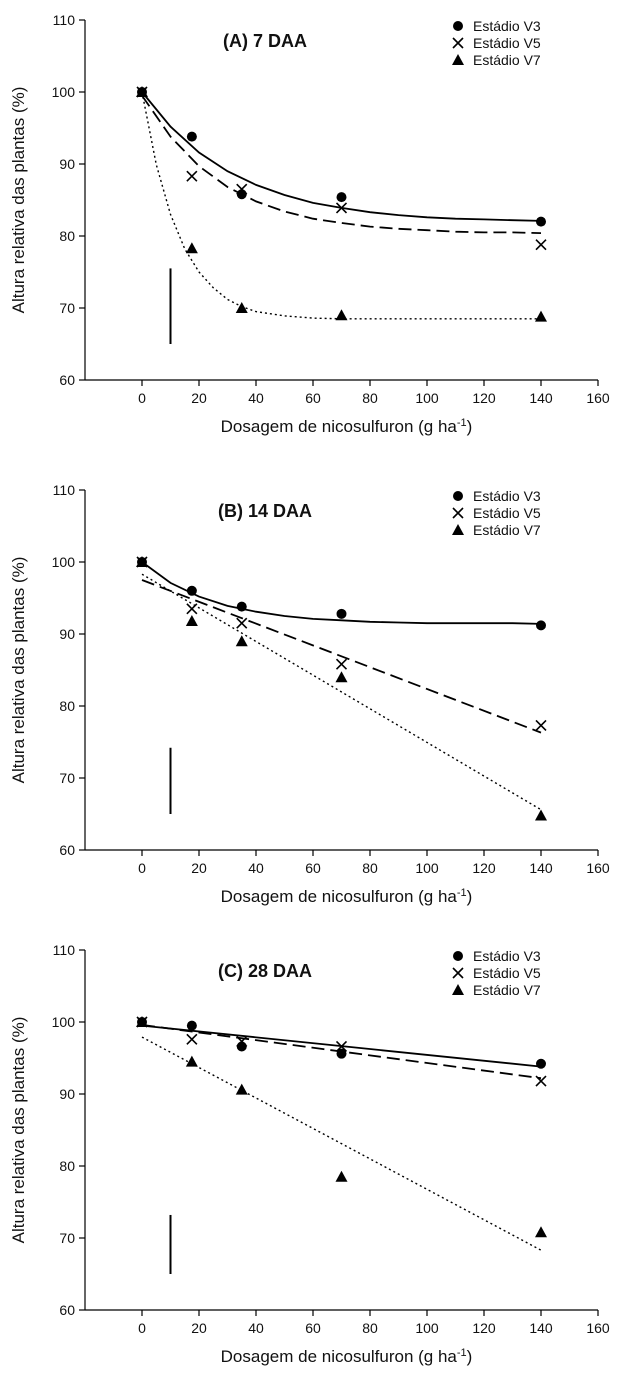  What do you see at coordinates (265, 971) in the screenshot?
I see `chart-title: (C) 28 DAA` at bounding box center [265, 971].